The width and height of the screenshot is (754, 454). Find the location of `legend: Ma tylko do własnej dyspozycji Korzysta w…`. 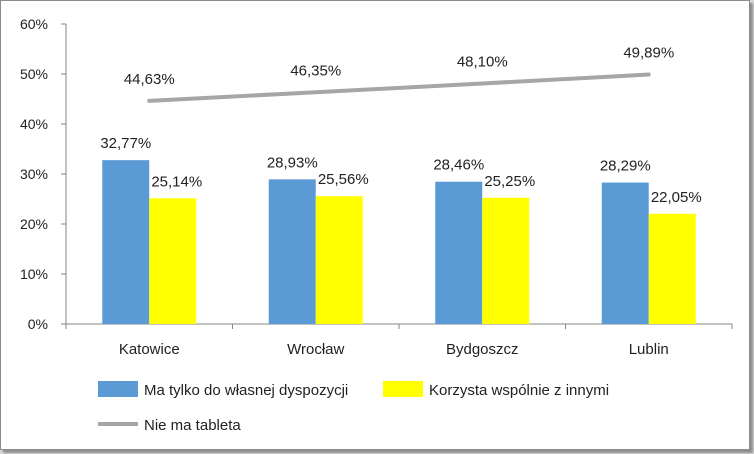

legend: Ma tylko do własnej dyspozycji Korzysta w… is located at coordinates (353, 407).